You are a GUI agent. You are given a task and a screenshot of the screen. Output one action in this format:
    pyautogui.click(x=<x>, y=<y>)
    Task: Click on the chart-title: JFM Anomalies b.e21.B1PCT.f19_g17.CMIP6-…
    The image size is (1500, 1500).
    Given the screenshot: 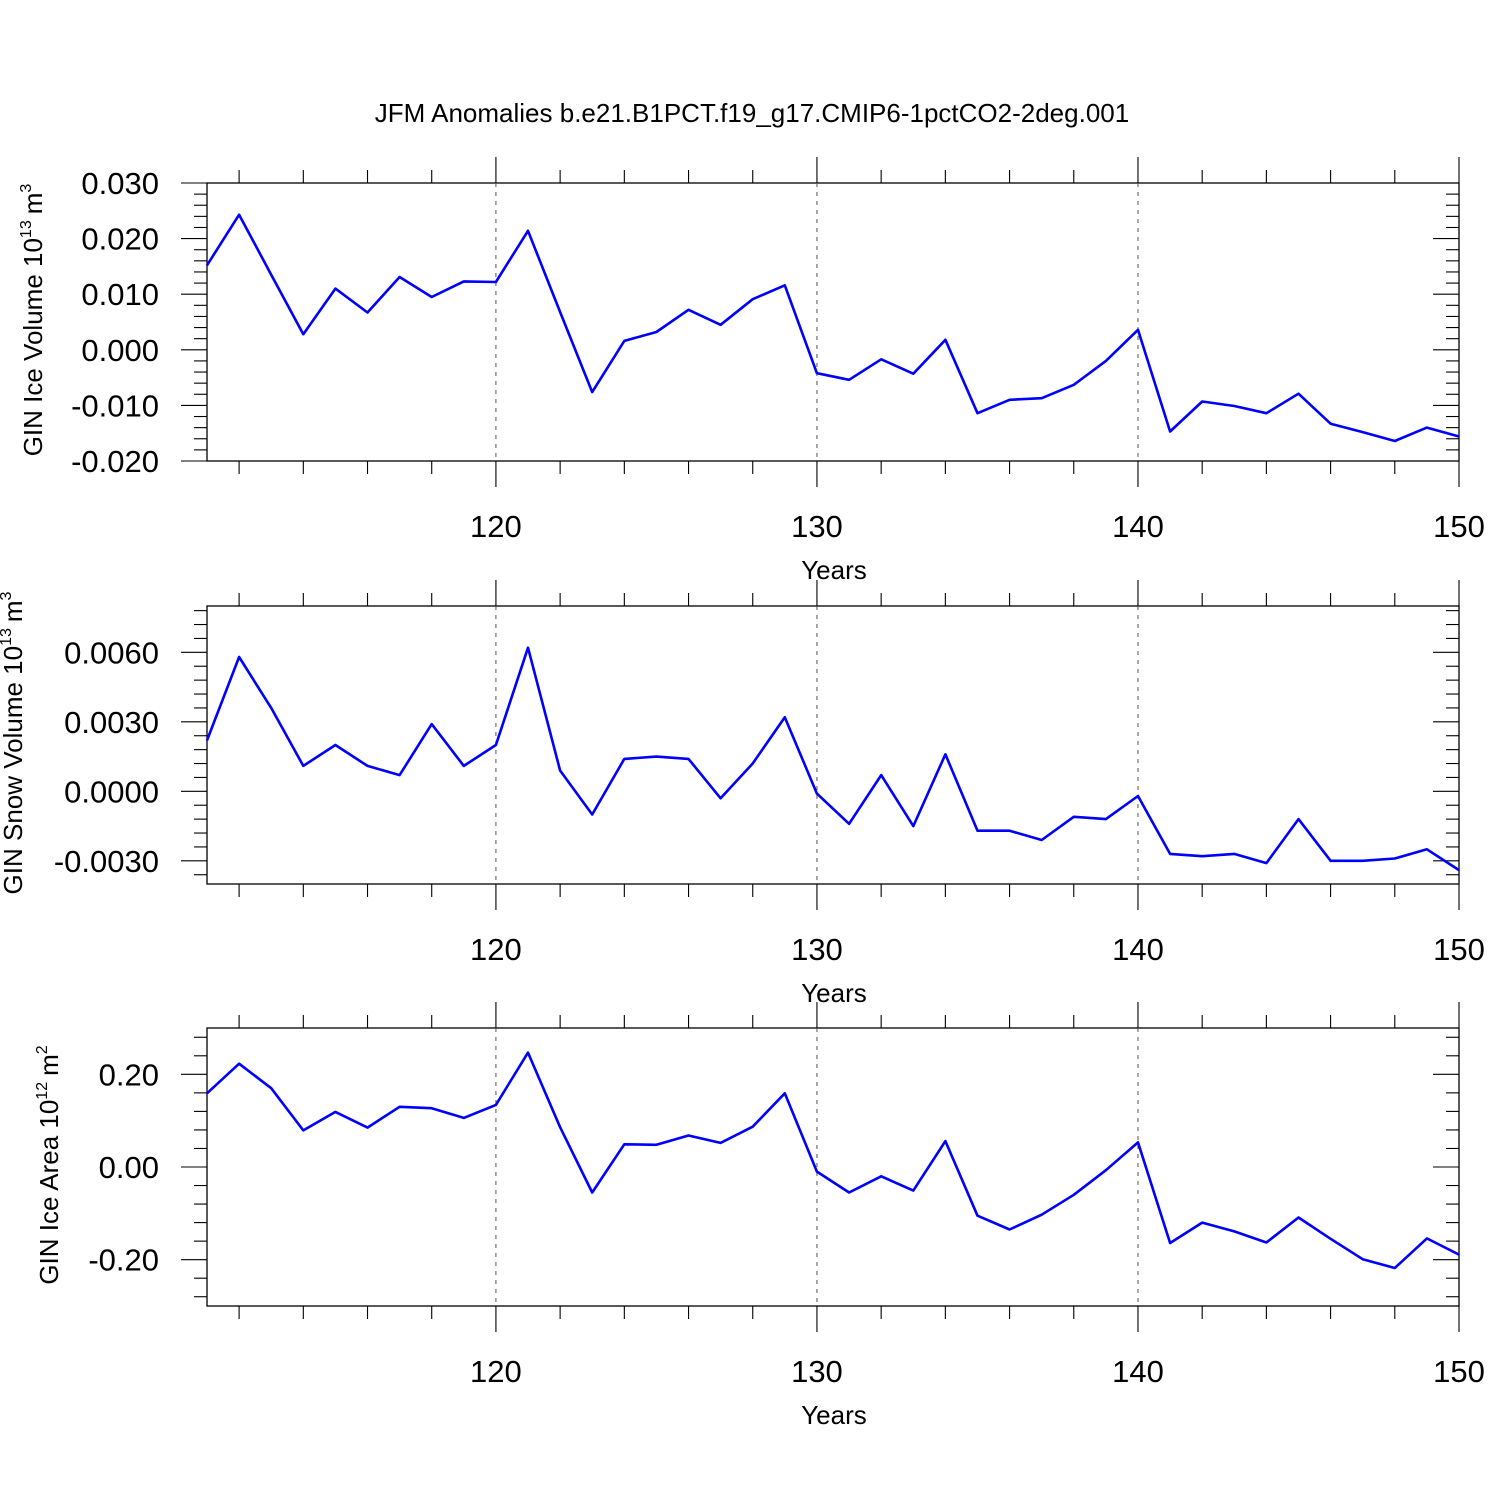 What is the action you would take?
    pyautogui.click(x=752, y=113)
    